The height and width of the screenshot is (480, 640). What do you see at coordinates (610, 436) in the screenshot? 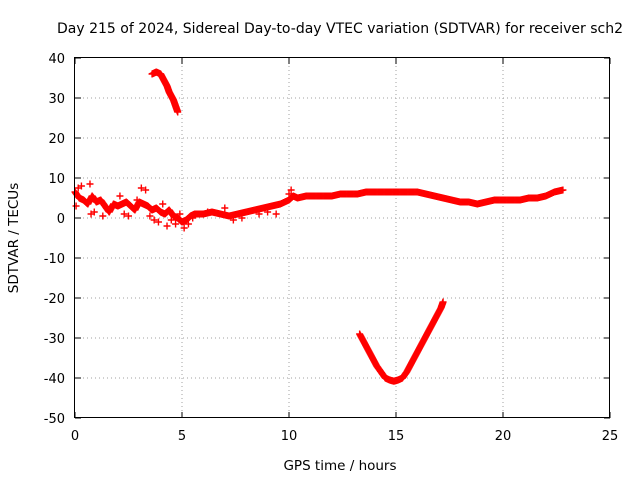
I see `x-tick-label: 25` at bounding box center [610, 436].